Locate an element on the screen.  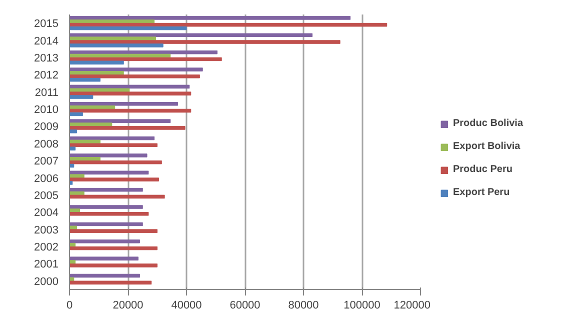
y-tick-label: 2010 is located at coordinates (46, 110).